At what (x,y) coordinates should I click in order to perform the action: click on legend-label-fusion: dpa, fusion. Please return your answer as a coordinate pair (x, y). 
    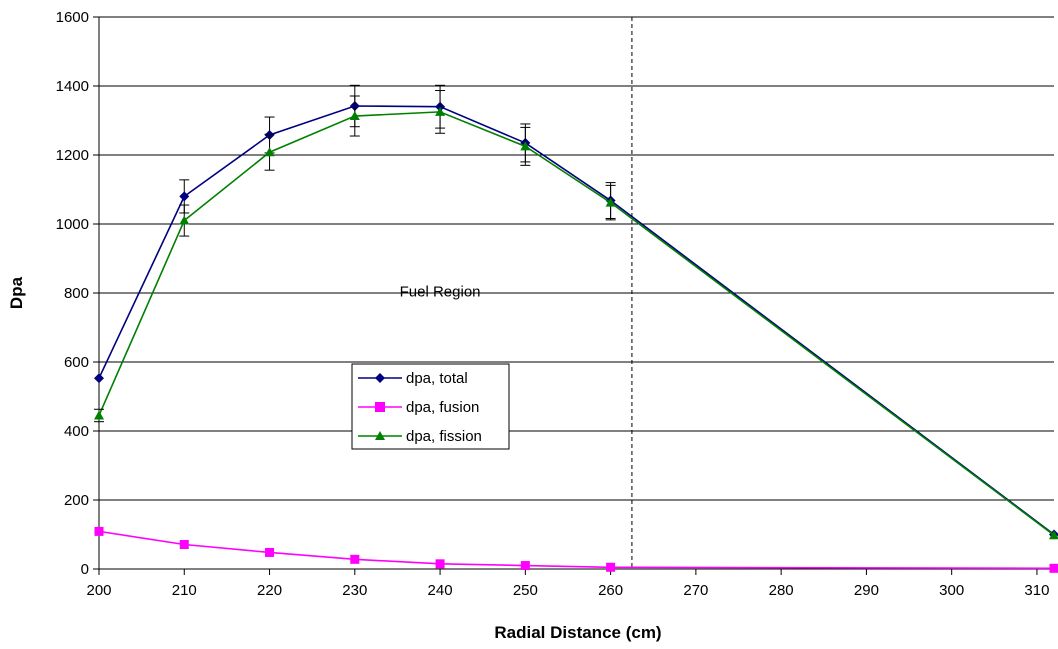
    Looking at the image, I should click on (442, 407).